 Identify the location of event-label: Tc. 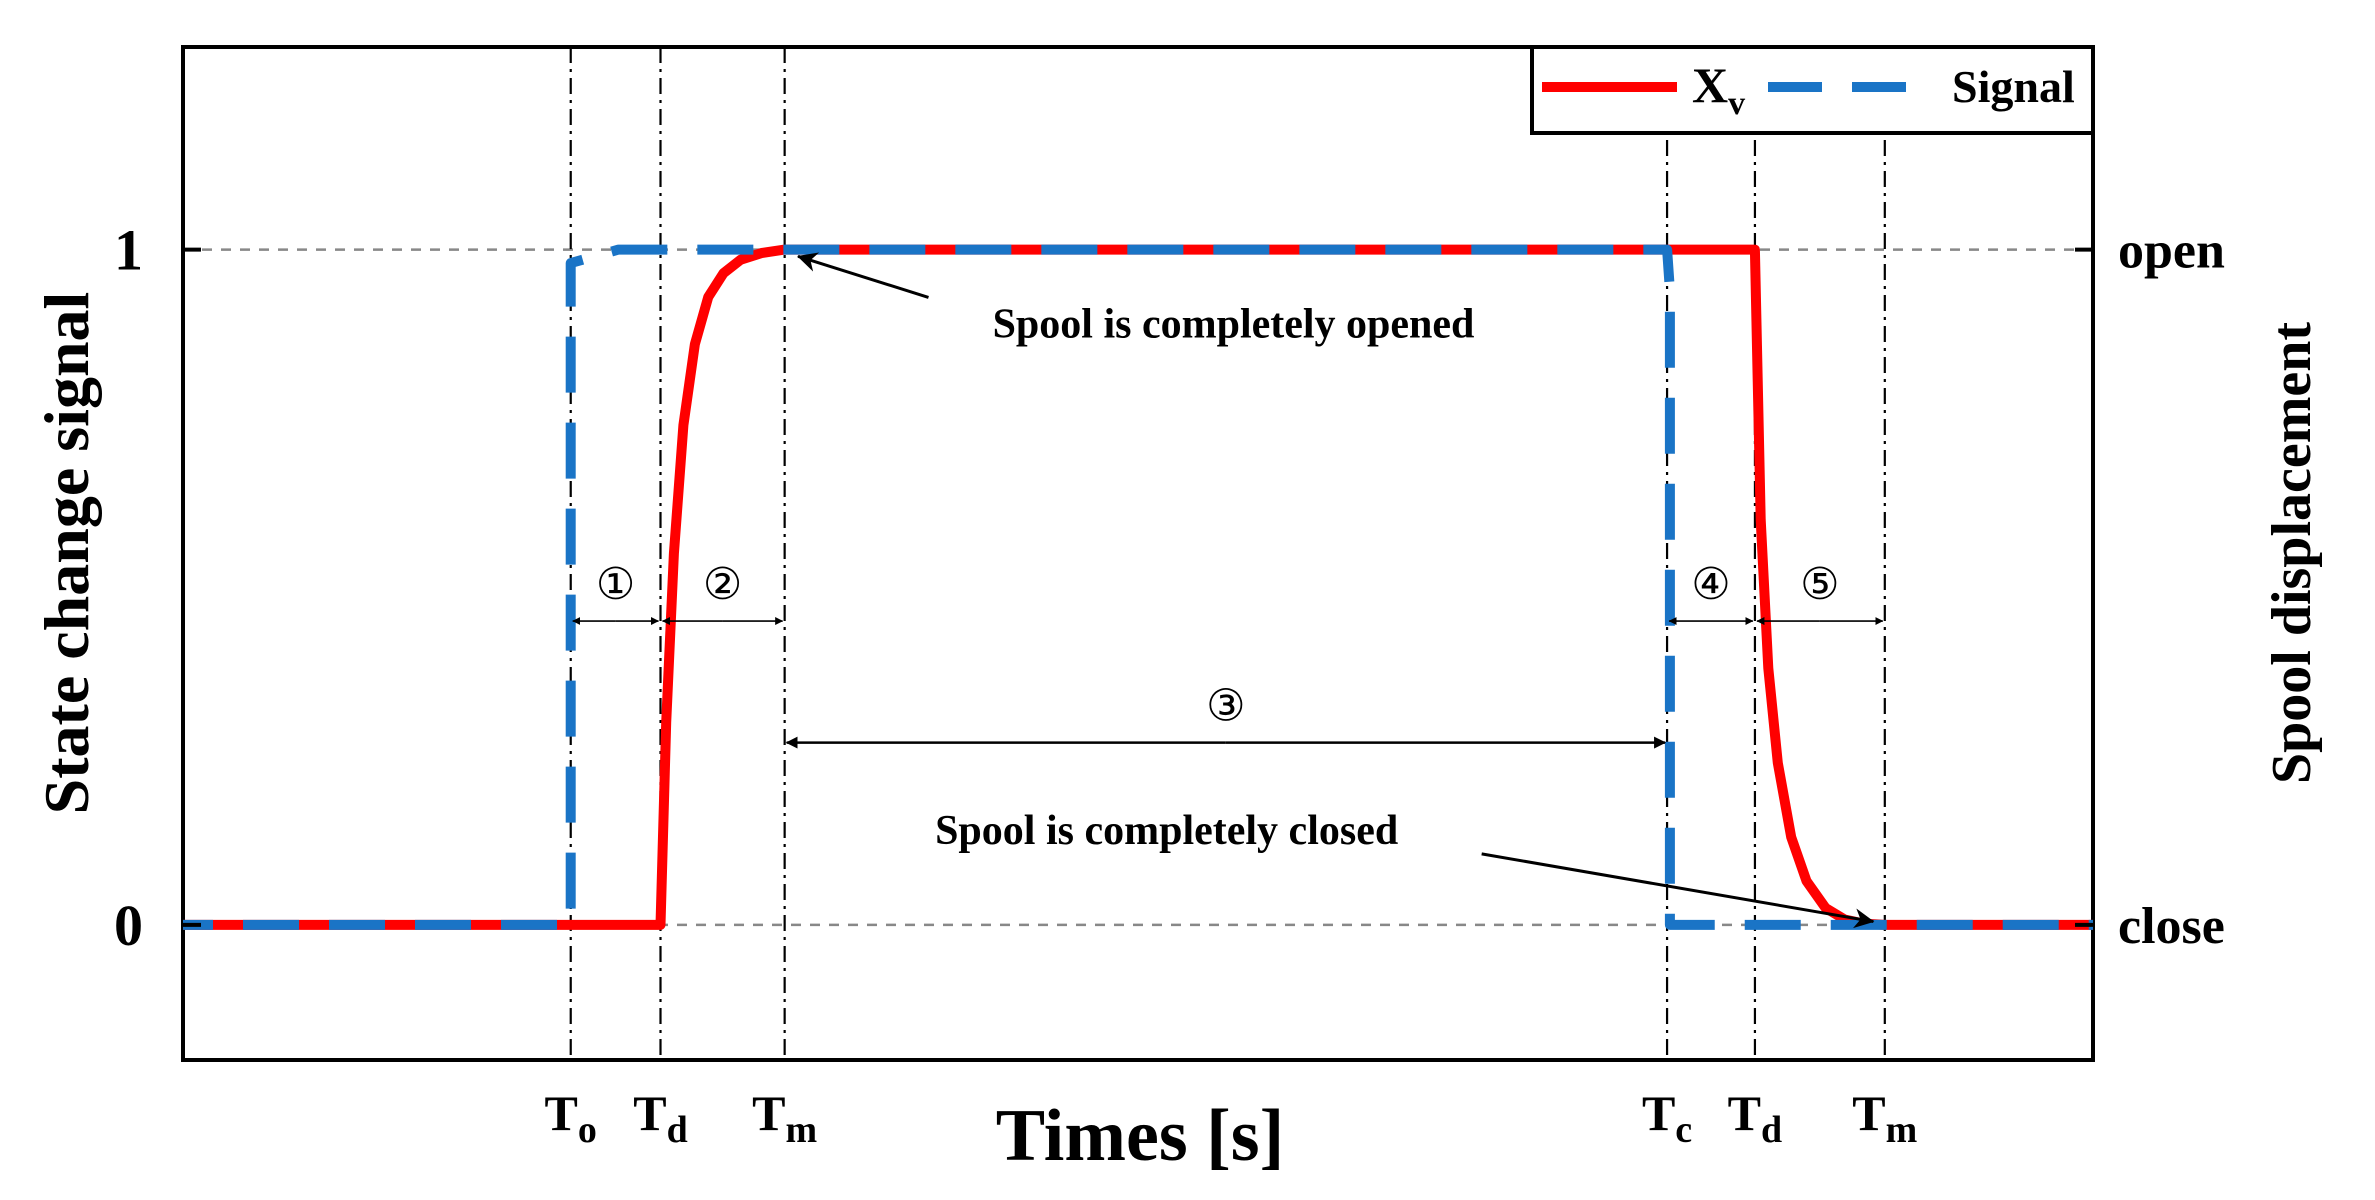
(1667, 1118).